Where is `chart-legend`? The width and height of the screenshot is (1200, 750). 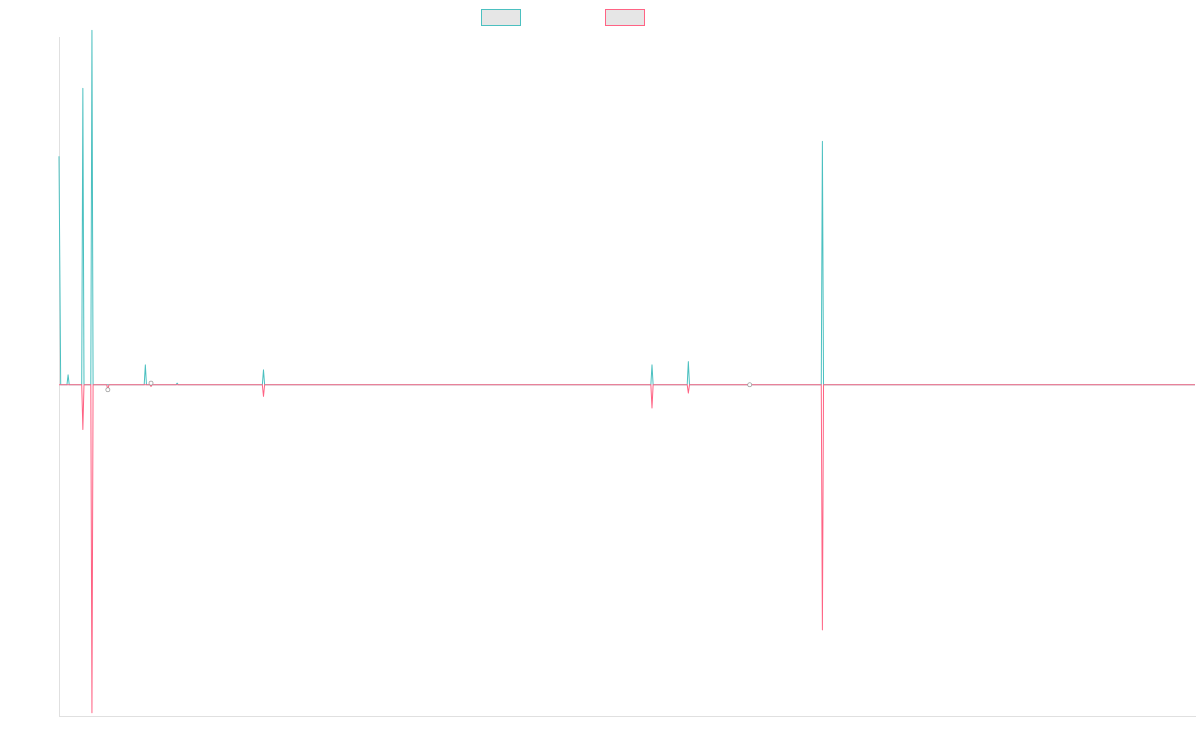
chart-legend is located at coordinates (563, 17).